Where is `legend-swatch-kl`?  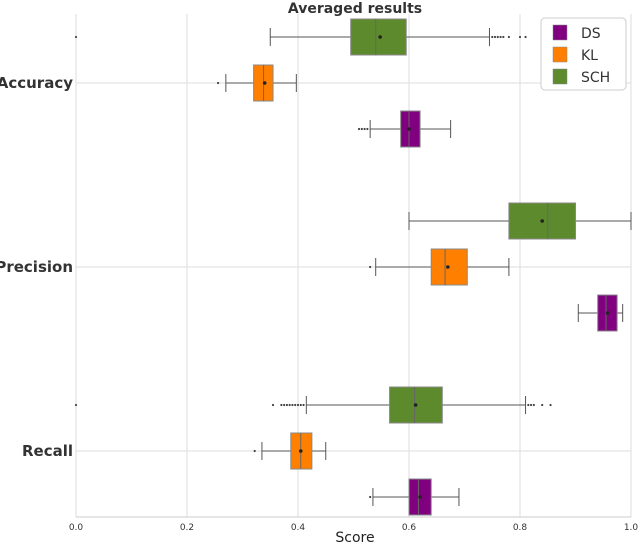 legend-swatch-kl is located at coordinates (560, 54).